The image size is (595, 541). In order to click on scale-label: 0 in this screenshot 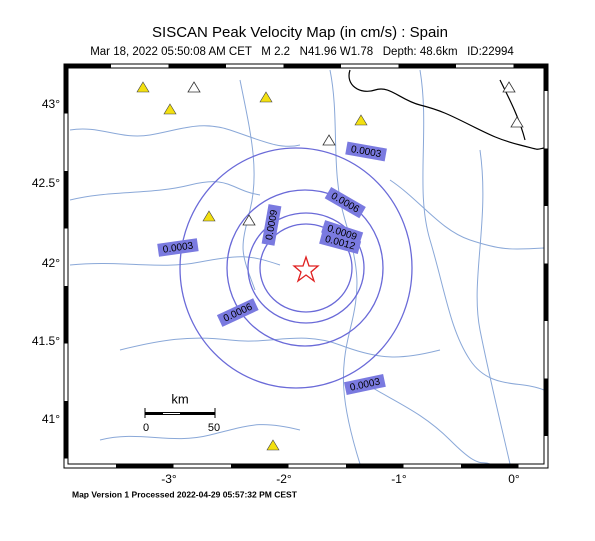, I will do `click(146, 428)`.